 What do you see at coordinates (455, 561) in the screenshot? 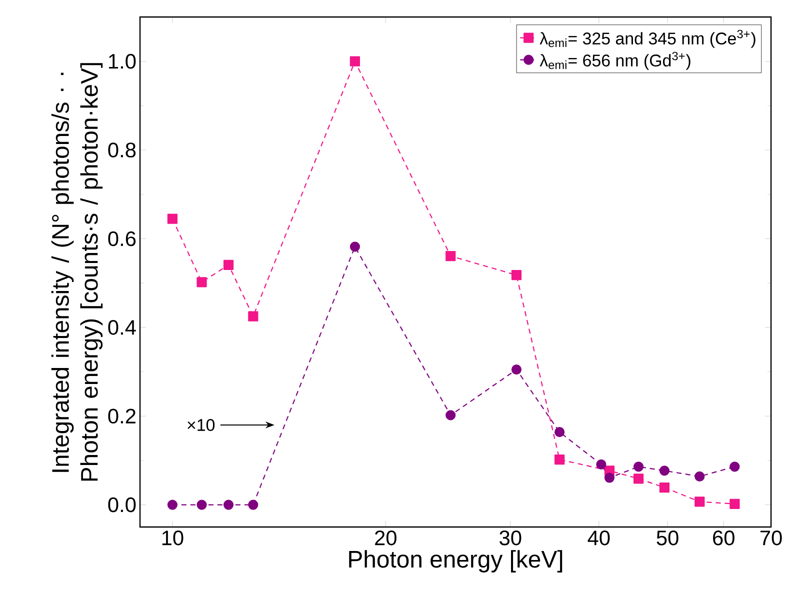
I see `x-axis-title: Photon energy [keV]` at bounding box center [455, 561].